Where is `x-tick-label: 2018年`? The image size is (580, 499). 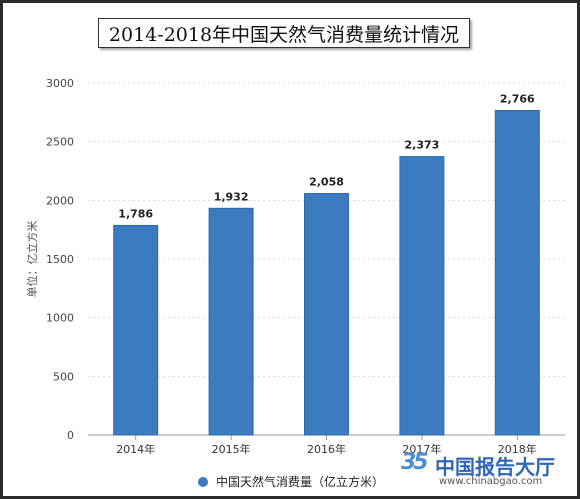 x-tick-label: 2018年 is located at coordinates (517, 449).